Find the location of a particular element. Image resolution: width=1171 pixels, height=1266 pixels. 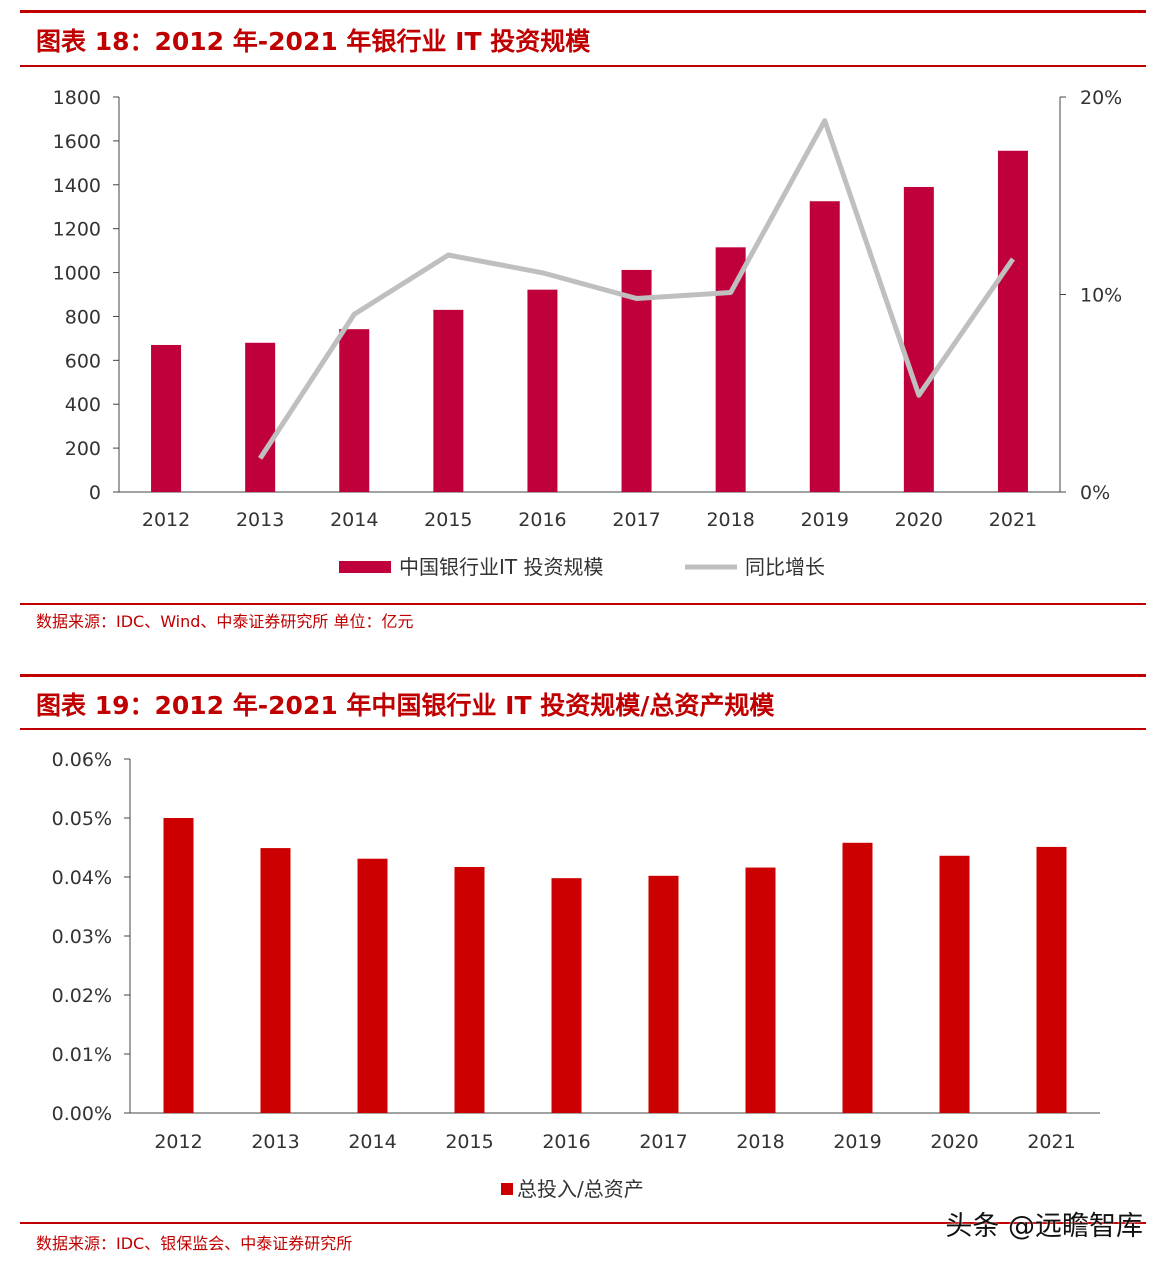

figure1-bottom-rule is located at coordinates (583, 604).